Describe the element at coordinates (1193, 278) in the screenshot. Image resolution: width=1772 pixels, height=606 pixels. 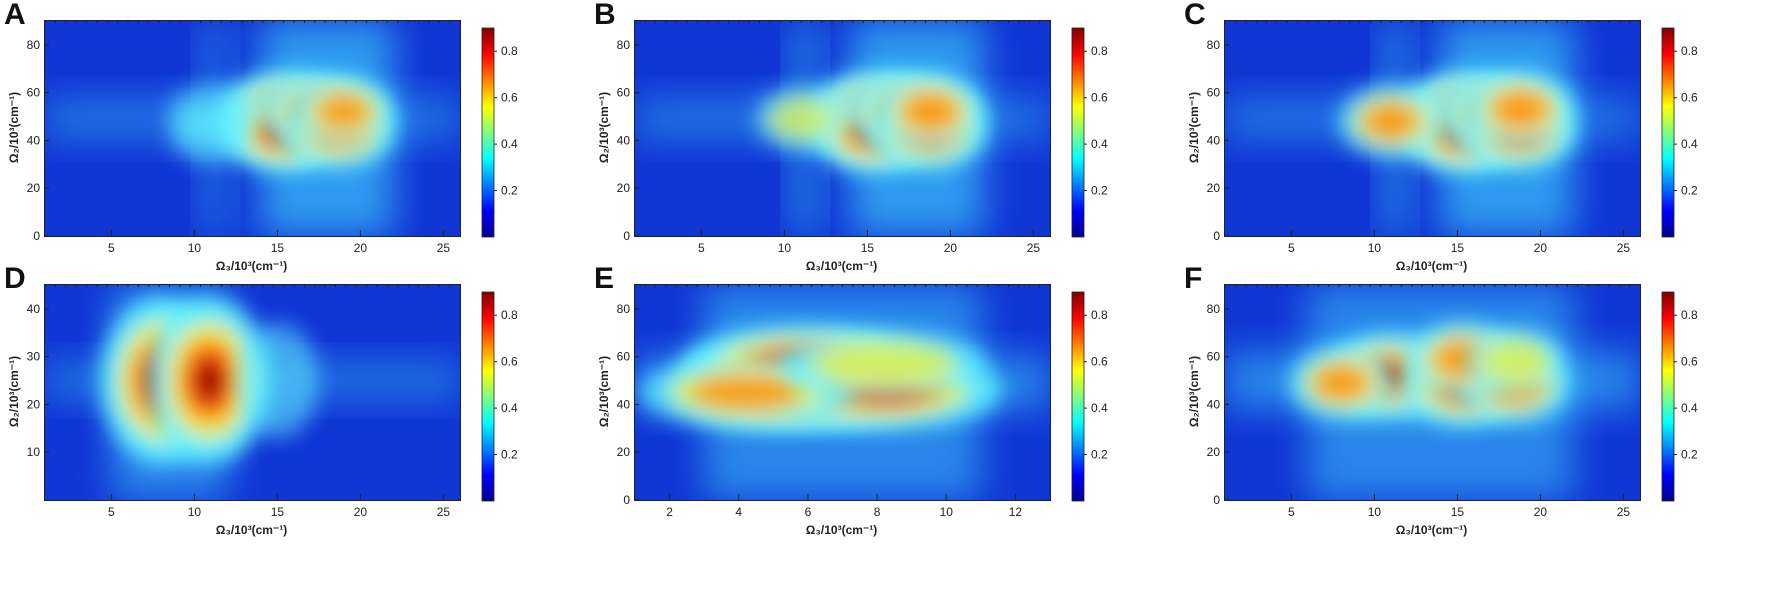
I see `panel-letter: F` at that location.